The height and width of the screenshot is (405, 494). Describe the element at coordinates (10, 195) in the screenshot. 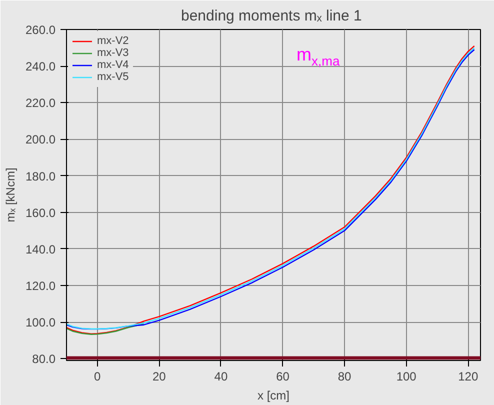

I see `y-axis-title: mₓ [kNcm]` at that location.